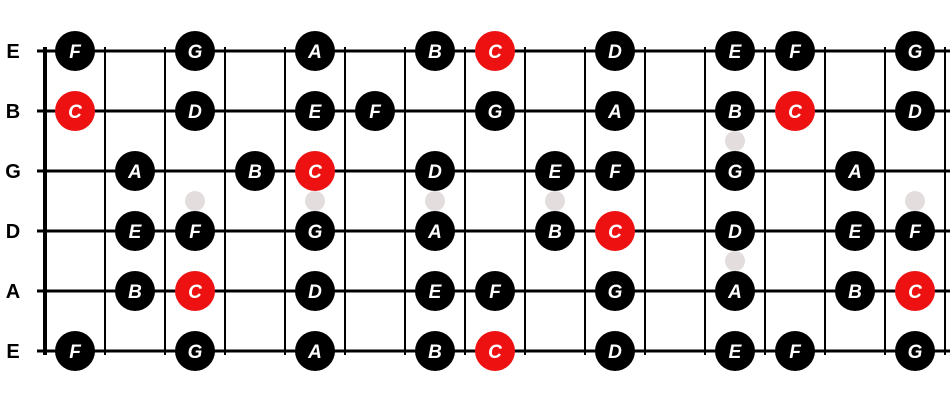  What do you see at coordinates (12, 352) in the screenshot?
I see `string-label-6: E` at bounding box center [12, 352].